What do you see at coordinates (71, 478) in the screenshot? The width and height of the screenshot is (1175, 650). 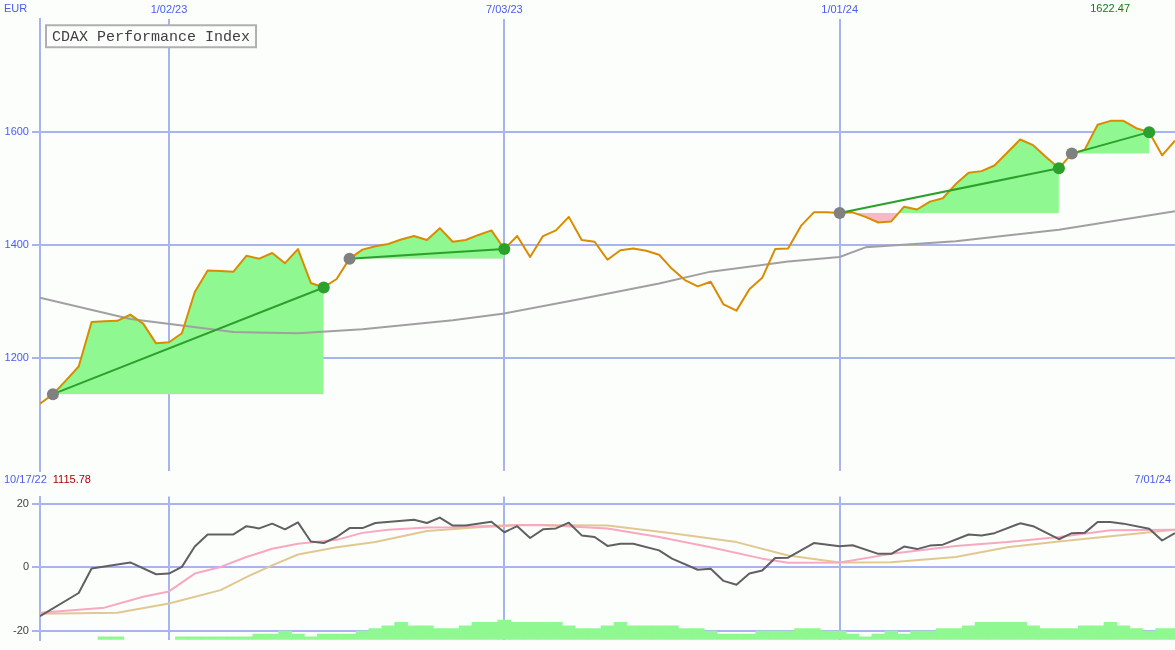 I see `text: 1115.78` at bounding box center [71, 478].